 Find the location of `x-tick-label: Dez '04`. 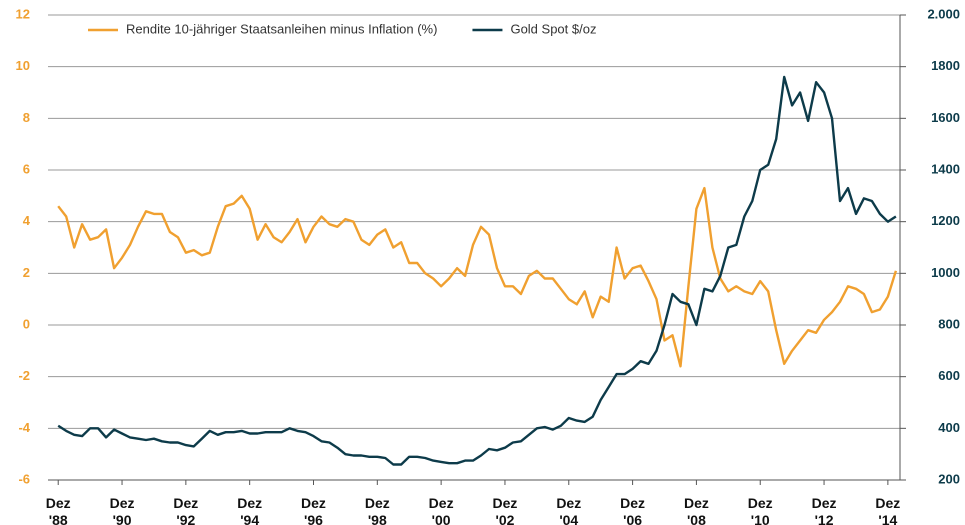

x-tick-label: Dez '04 is located at coordinates (568, 510).